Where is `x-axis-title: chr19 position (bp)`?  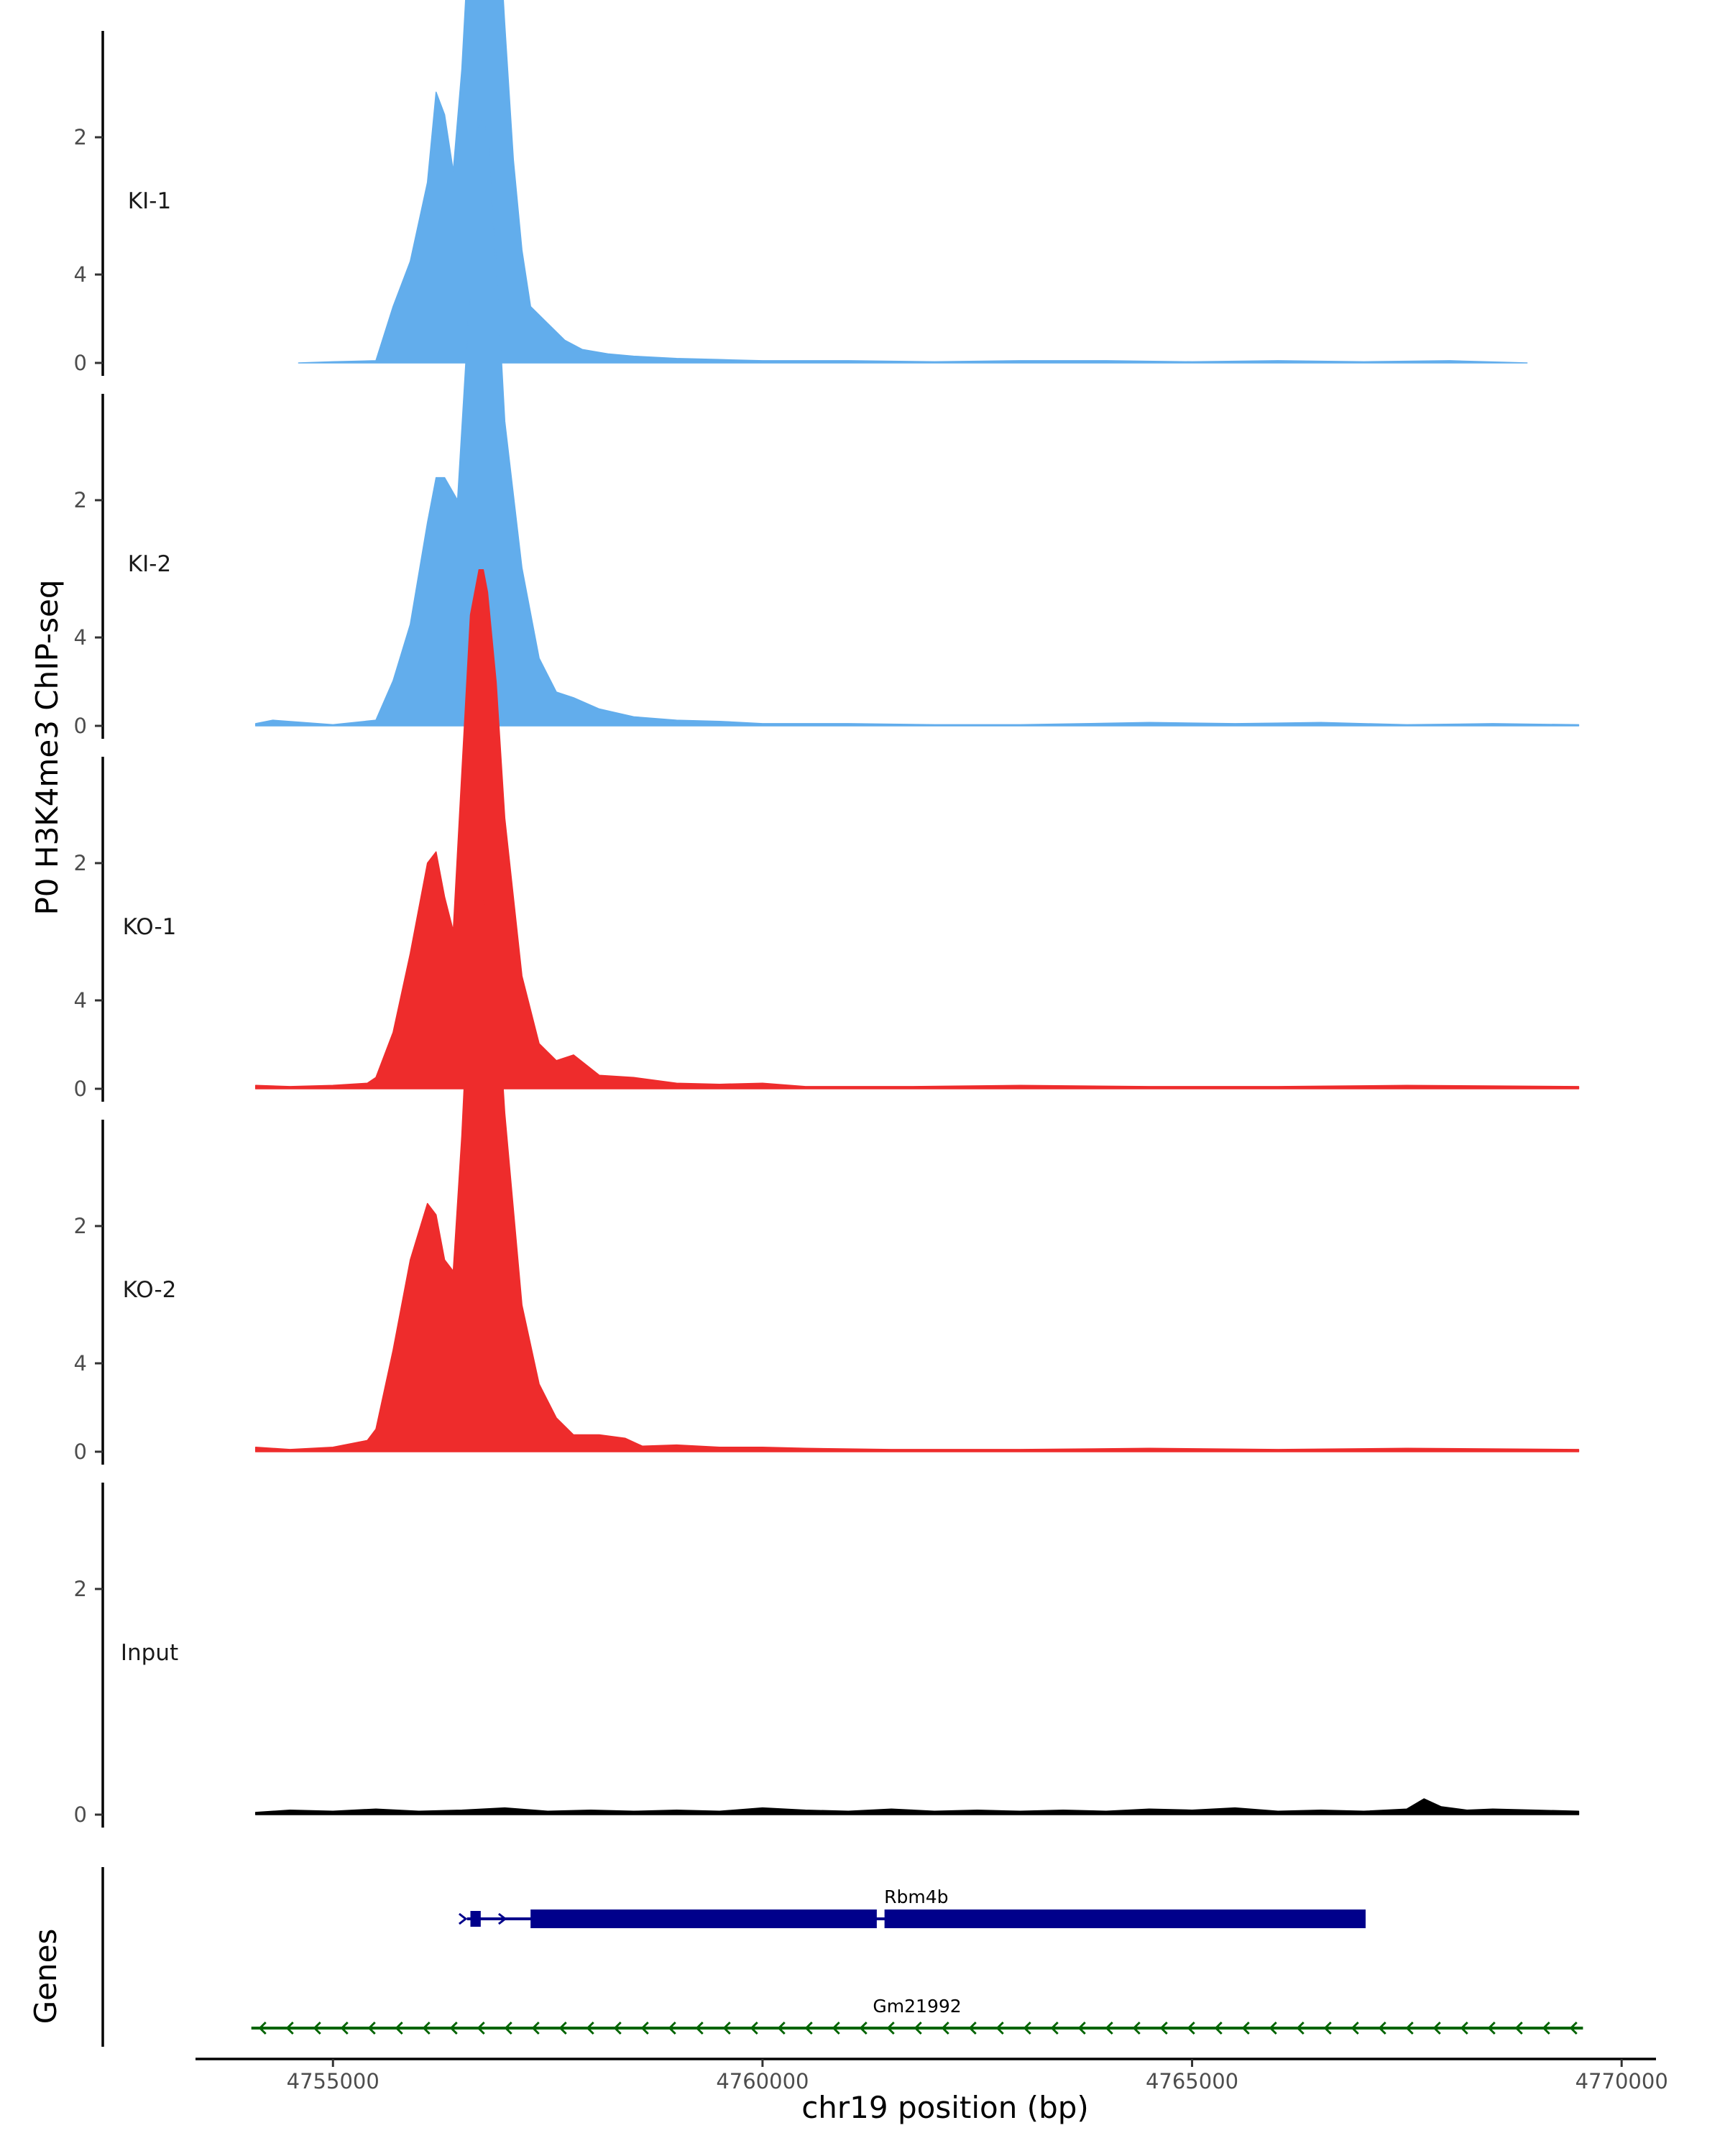 x-axis-title: chr19 position (bp) is located at coordinates (945, 2107).